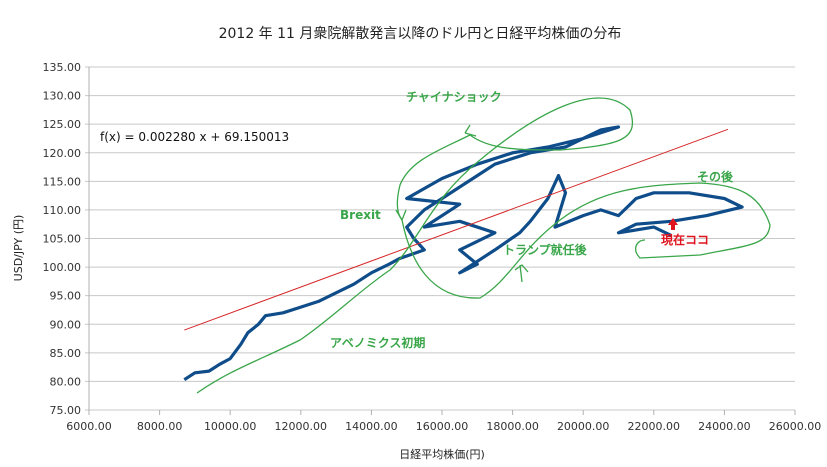 Image resolution: width=827 pixels, height=467 pixels. Describe the element at coordinates (715, 176) in the screenshot. I see `annotation-after: その後` at that location.